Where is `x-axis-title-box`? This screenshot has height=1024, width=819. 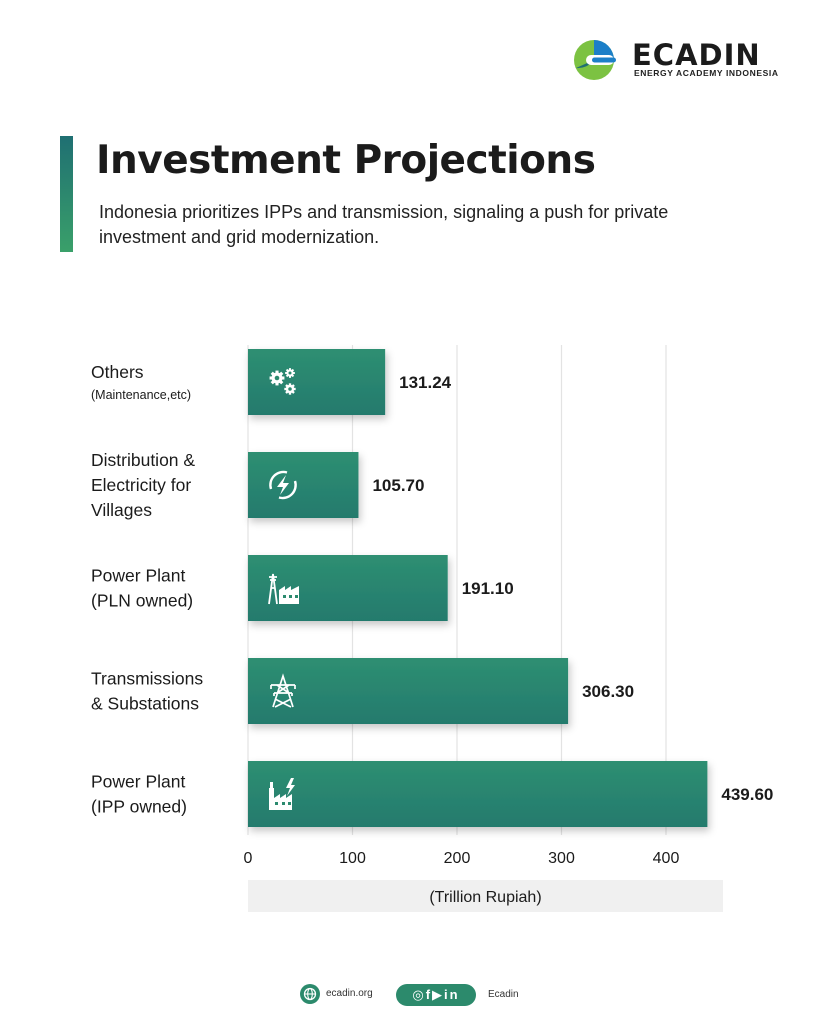
x-axis-title-box is located at coordinates (485, 896).